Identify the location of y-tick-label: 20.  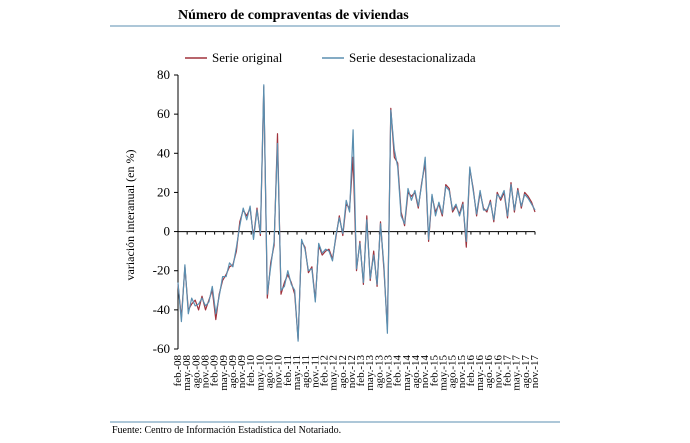
(163, 191).